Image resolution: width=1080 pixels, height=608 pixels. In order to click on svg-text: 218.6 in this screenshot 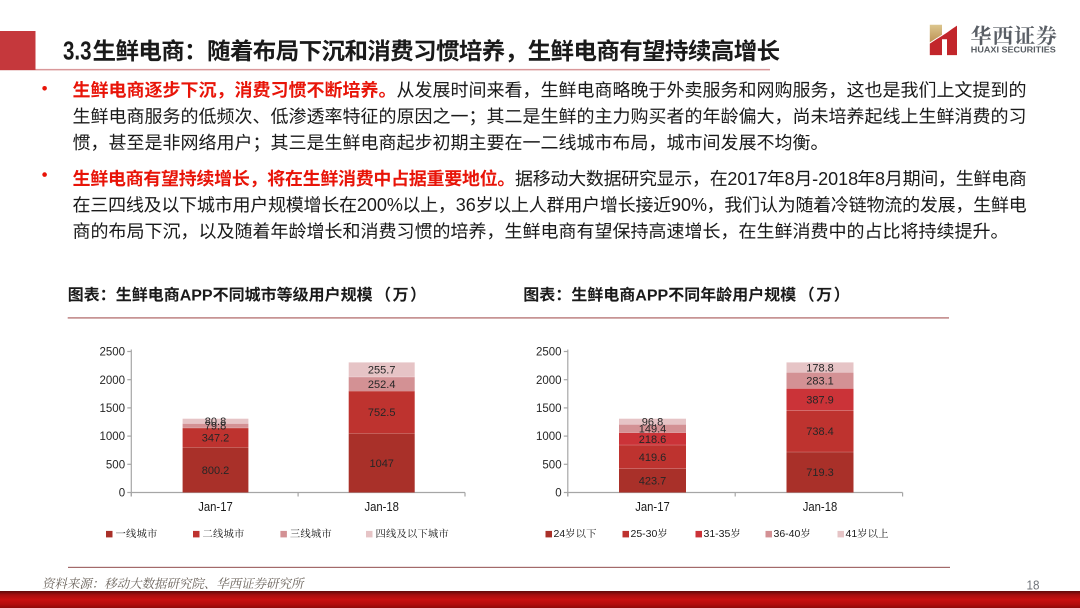, I will do `click(653, 440)`.